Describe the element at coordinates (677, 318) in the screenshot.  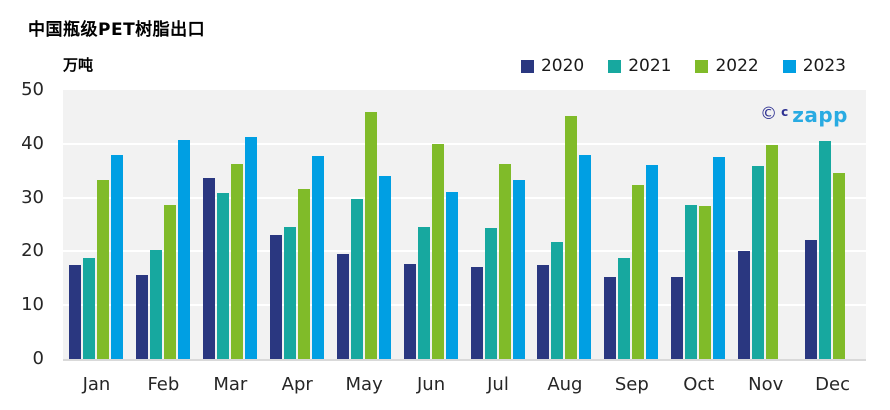
I see `bar-2020-oct` at that location.